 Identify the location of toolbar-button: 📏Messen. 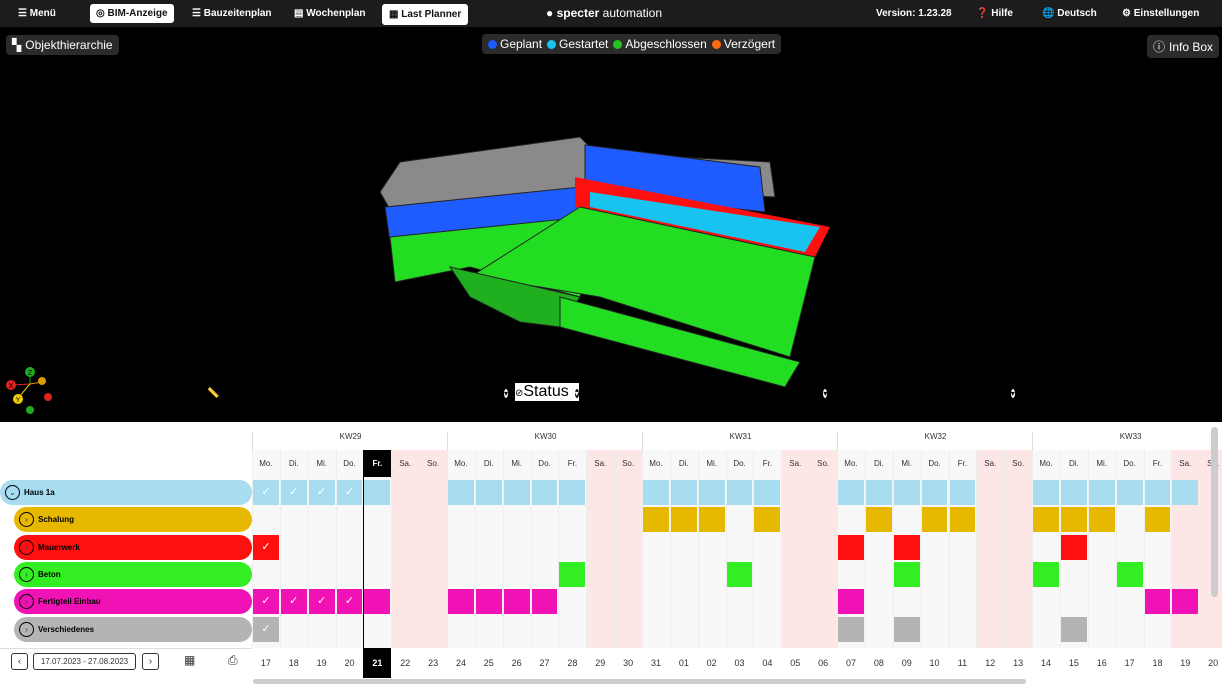
(241, 392).